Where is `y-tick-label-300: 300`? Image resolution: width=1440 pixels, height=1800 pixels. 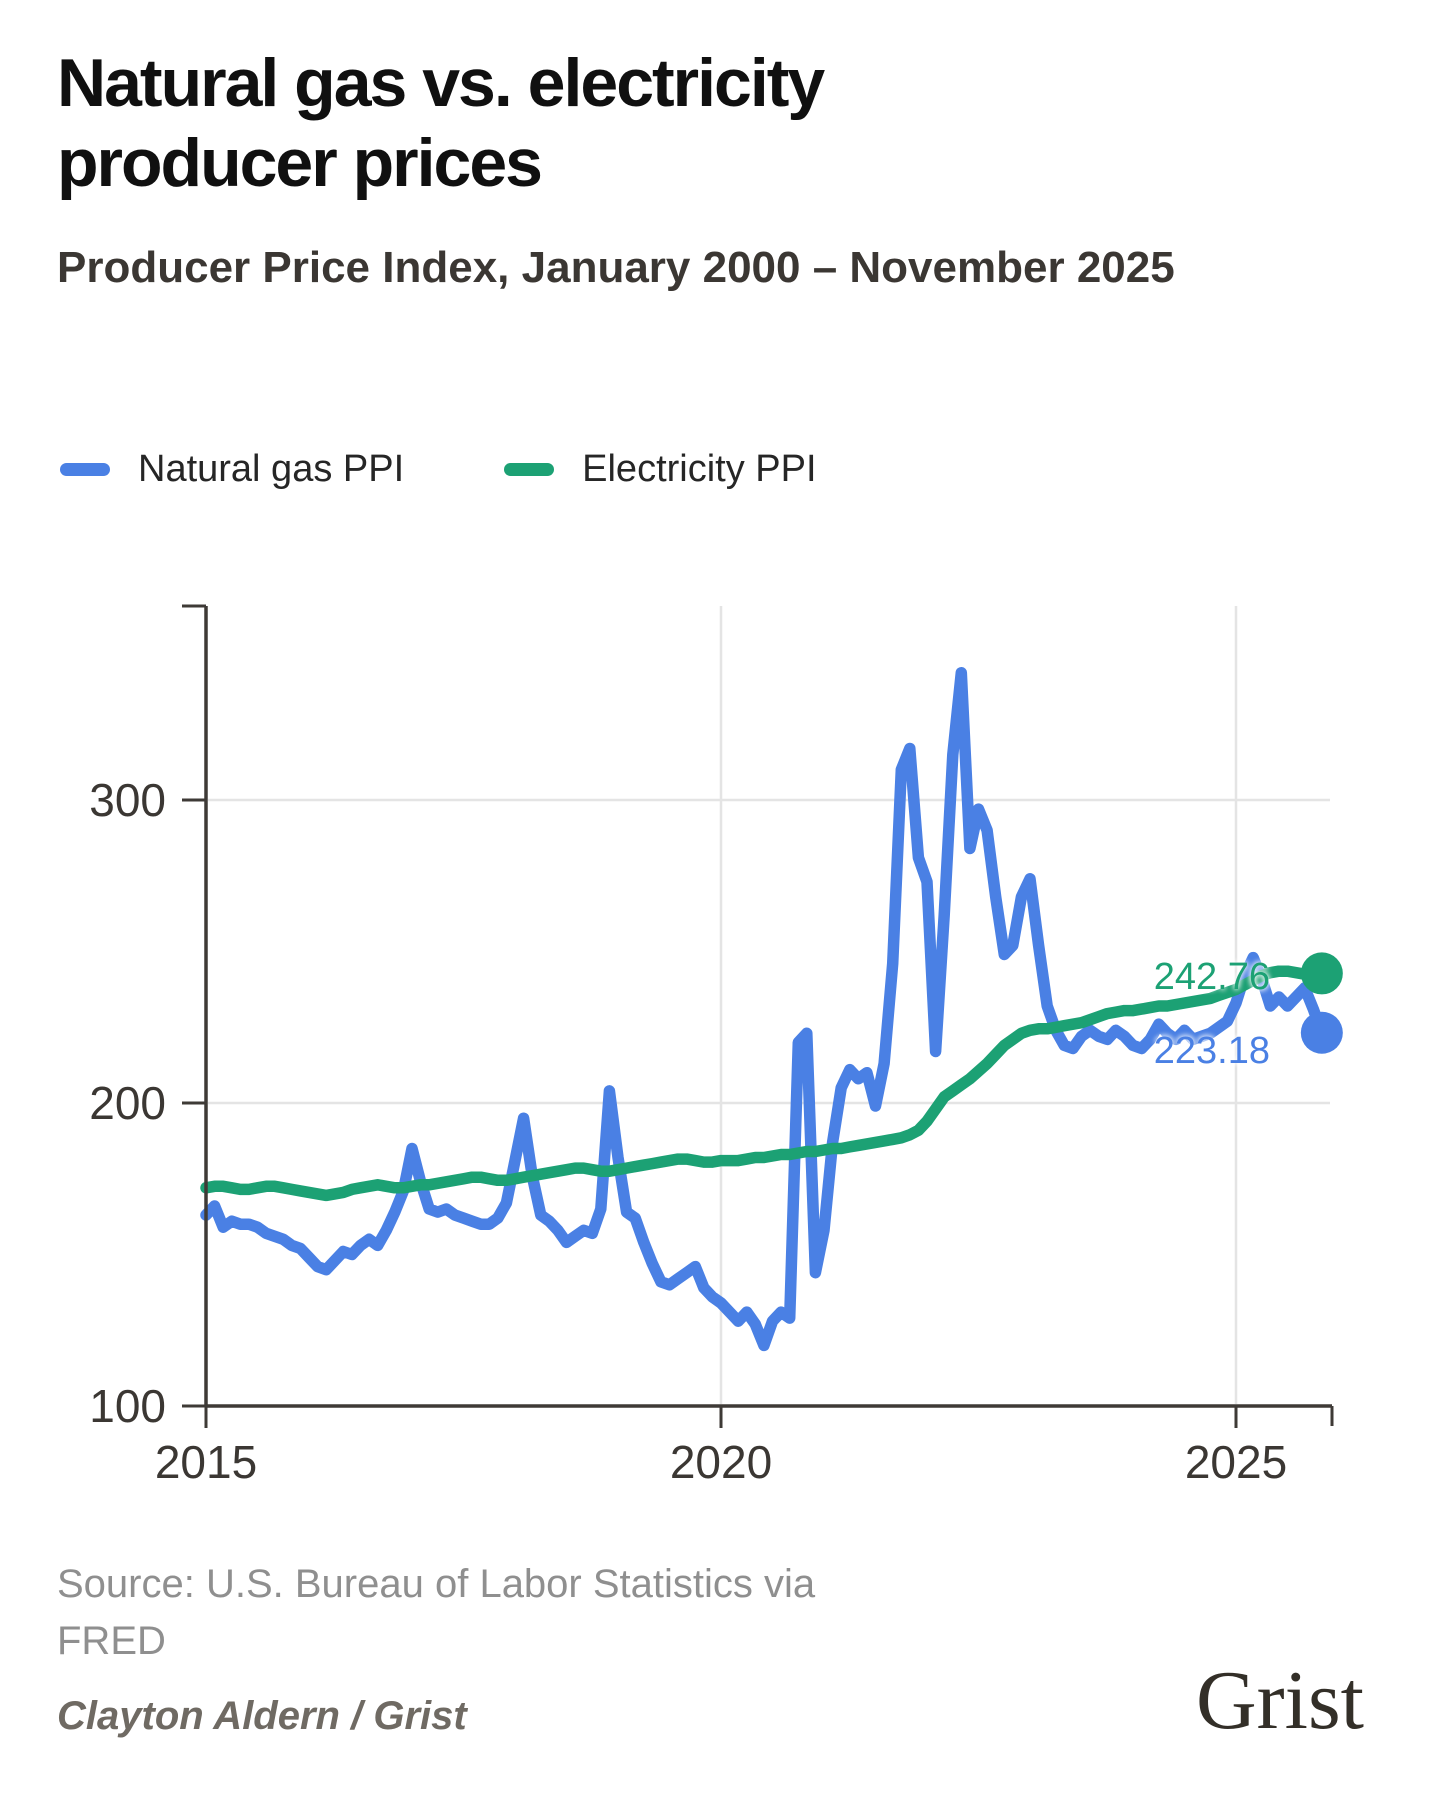
y-tick-label-300: 300 is located at coordinates (127, 800).